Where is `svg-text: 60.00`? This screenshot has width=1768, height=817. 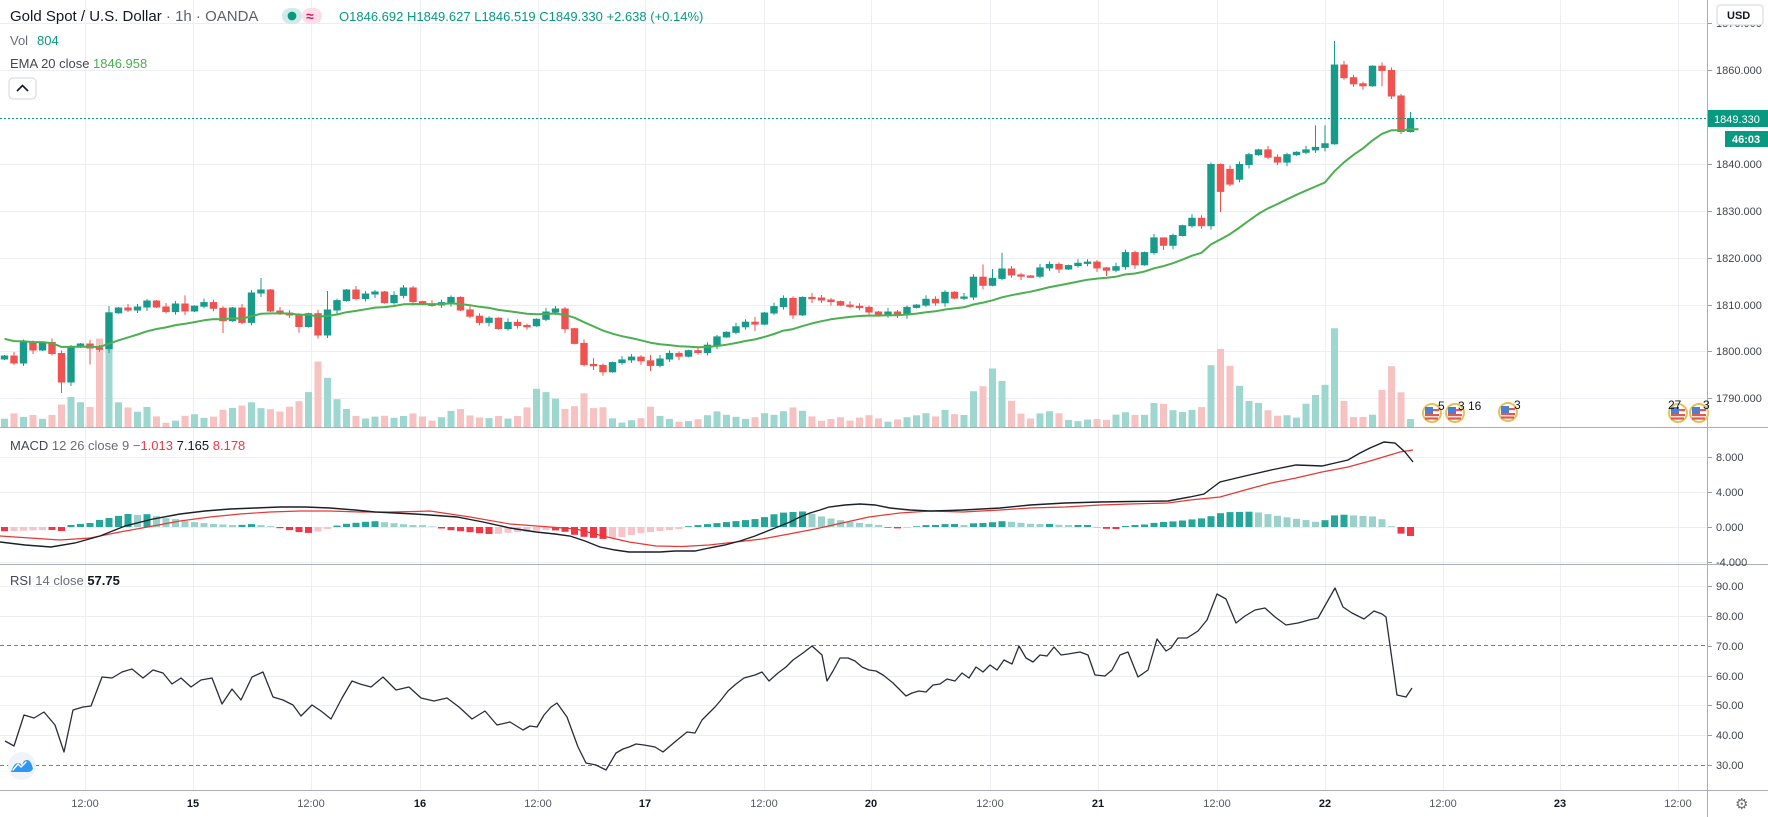
svg-text: 60.00 is located at coordinates (1730, 677).